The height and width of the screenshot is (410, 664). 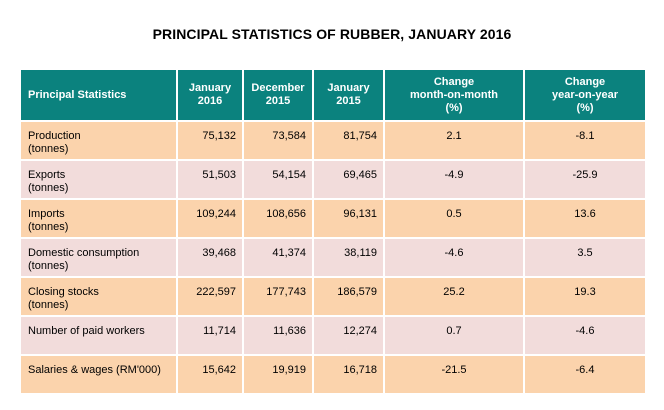 I want to click on value-cell: -25.9, so click(x=585, y=179).